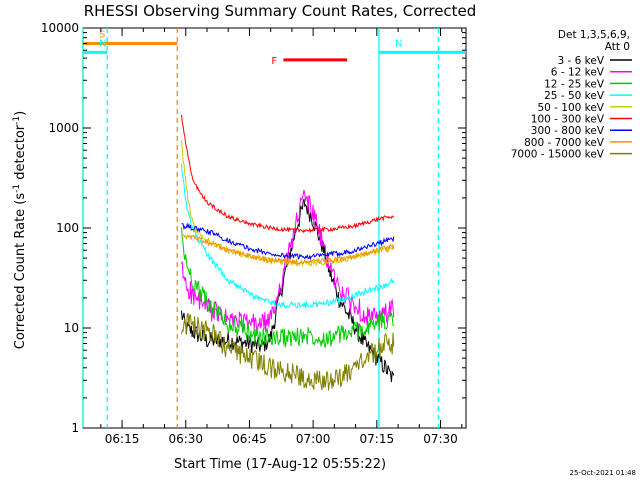 Image resolution: width=640 pixels, height=480 pixels. I want to click on flag-label-0: S, so click(102, 34).